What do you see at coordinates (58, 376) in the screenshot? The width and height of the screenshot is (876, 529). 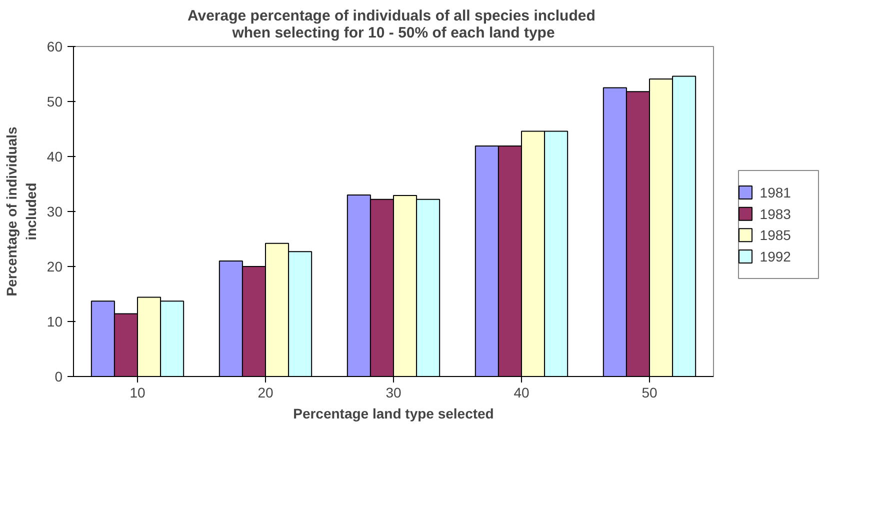 I see `y-tick-label: 0` at bounding box center [58, 376].